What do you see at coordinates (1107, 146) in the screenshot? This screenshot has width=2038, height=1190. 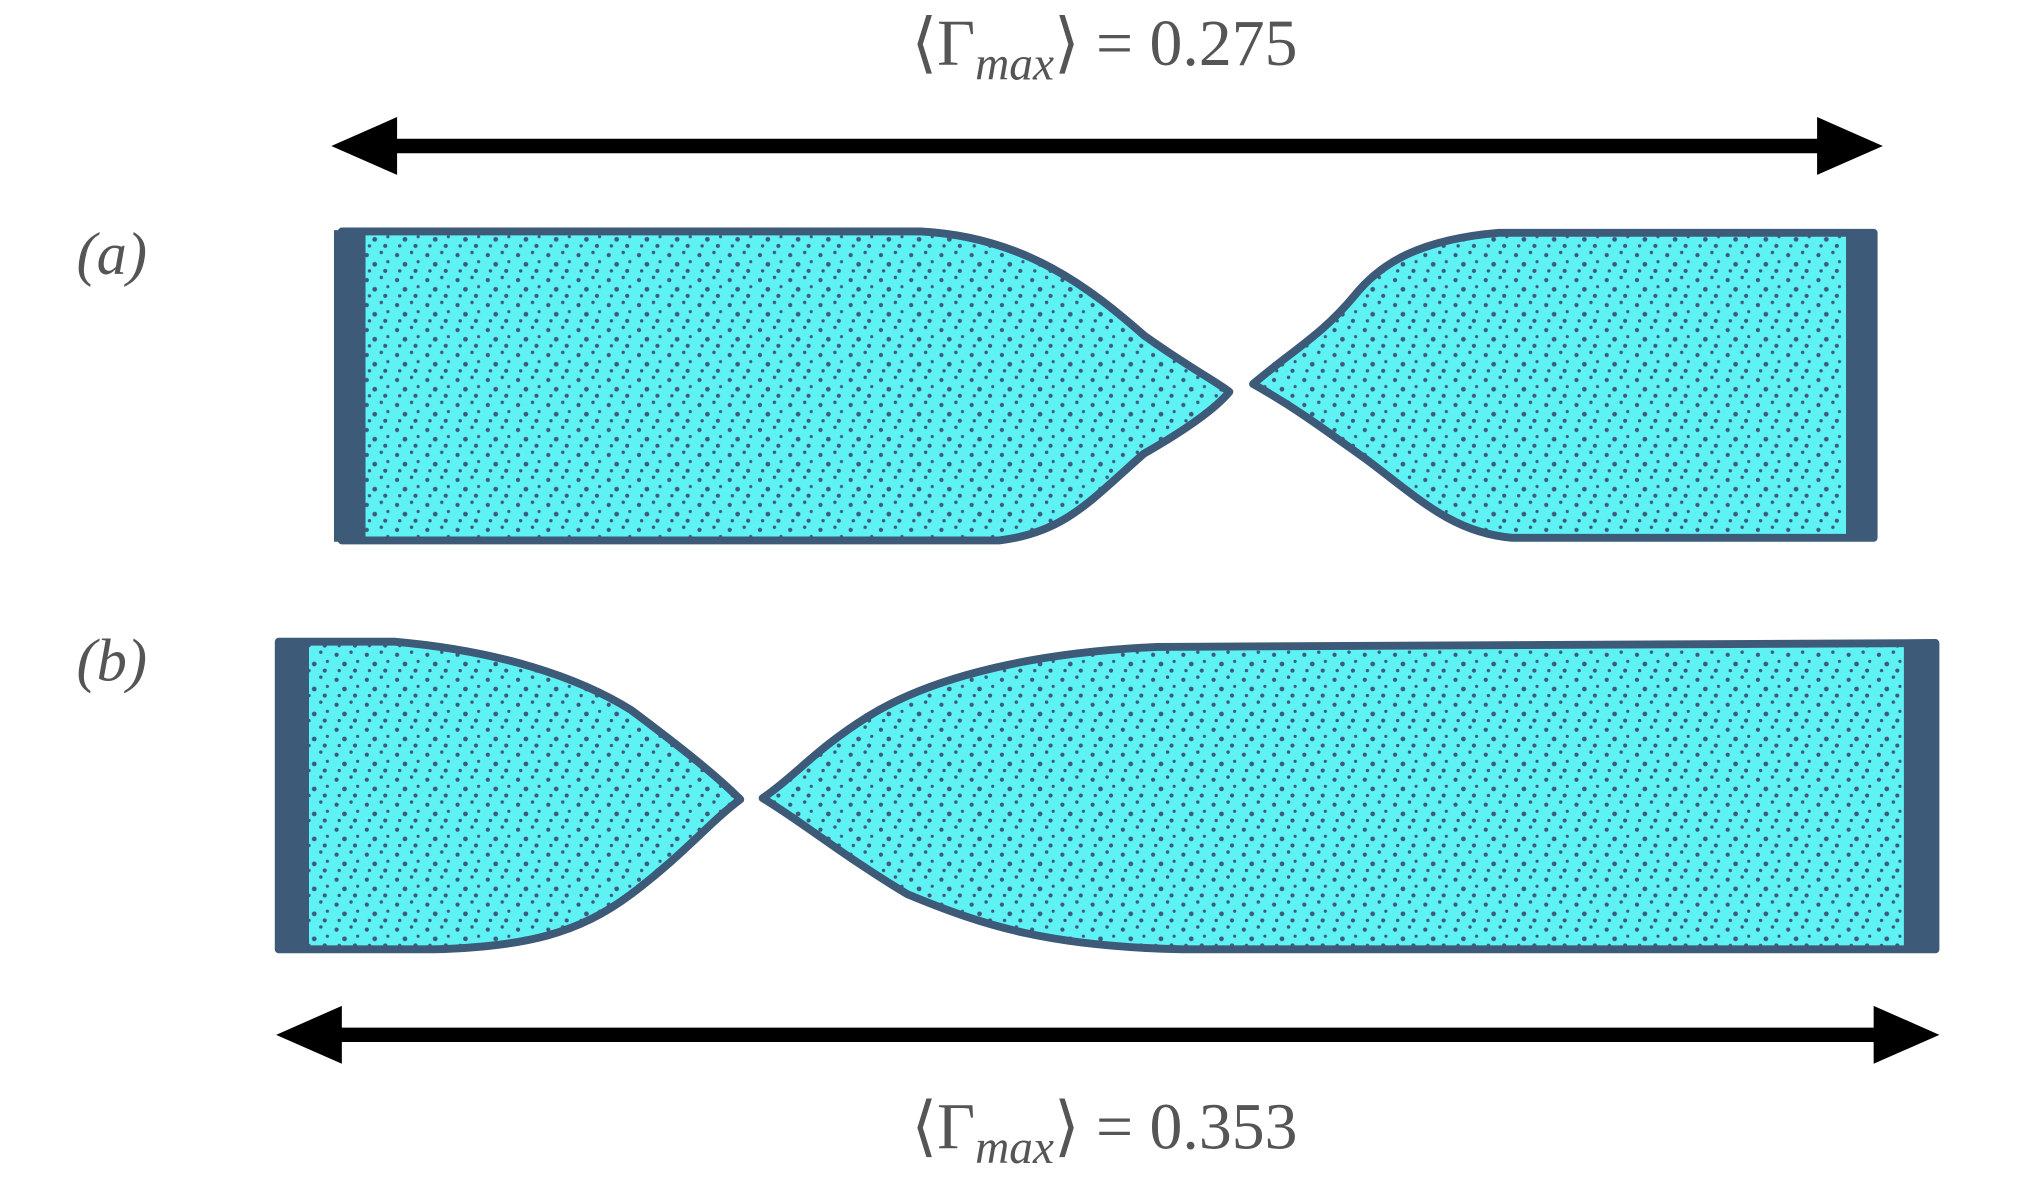 I see `arrow-a` at bounding box center [1107, 146].